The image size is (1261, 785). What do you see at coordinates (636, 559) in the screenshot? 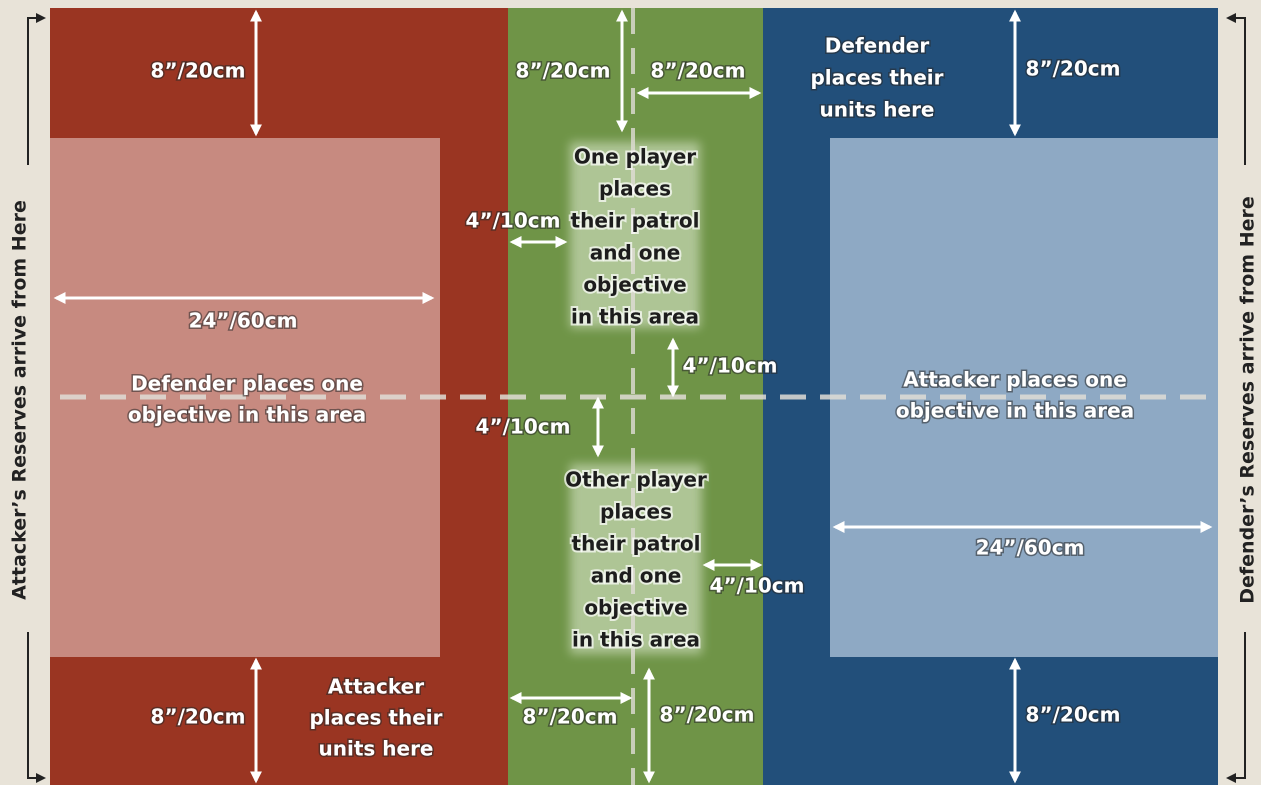
I see `patrol-area-bottom` at bounding box center [636, 559].